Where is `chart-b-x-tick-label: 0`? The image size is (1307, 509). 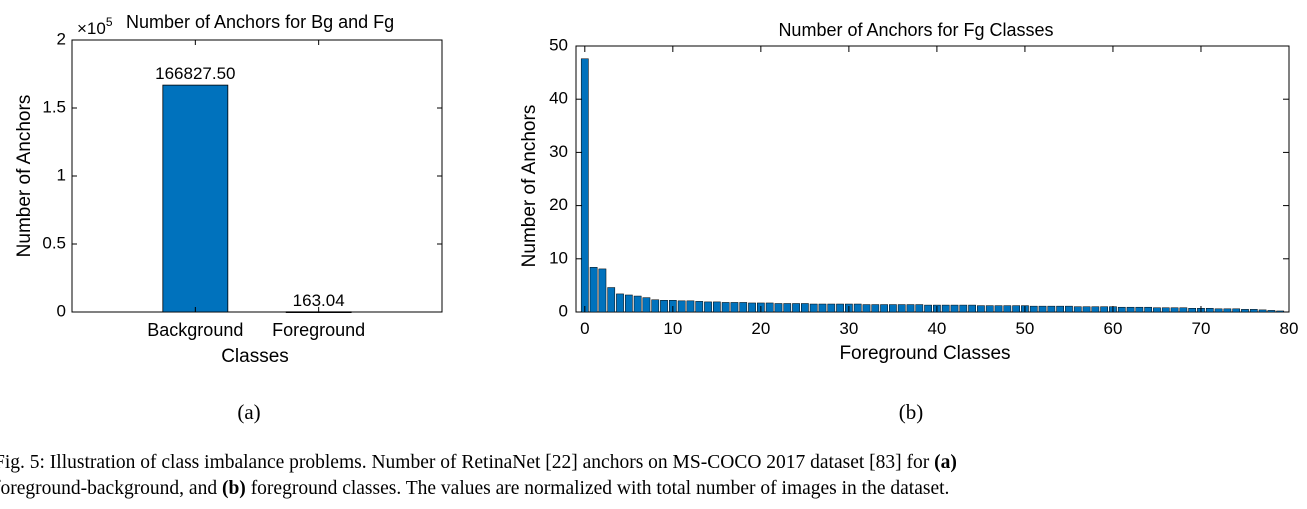 chart-b-x-tick-label: 0 is located at coordinates (584, 328).